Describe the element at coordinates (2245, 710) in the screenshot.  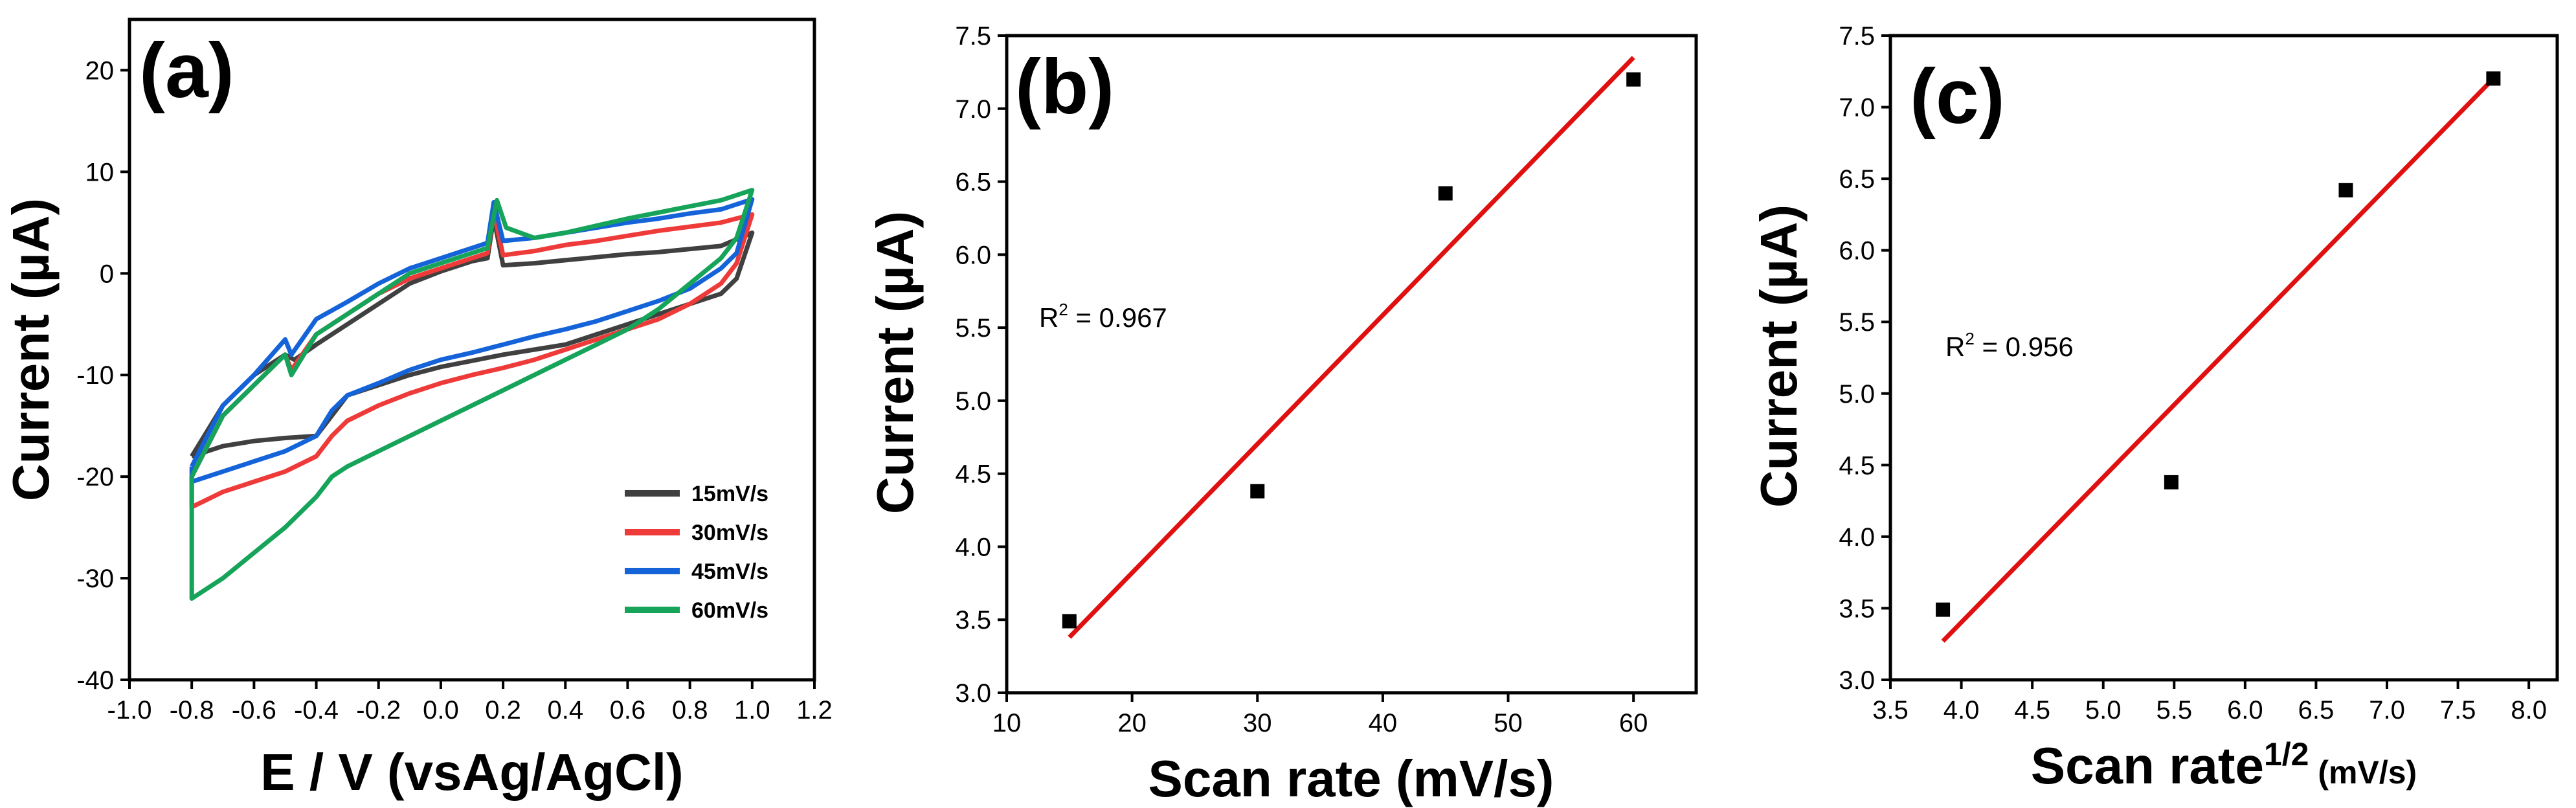
I see `x-tick-label: 6.0` at that location.